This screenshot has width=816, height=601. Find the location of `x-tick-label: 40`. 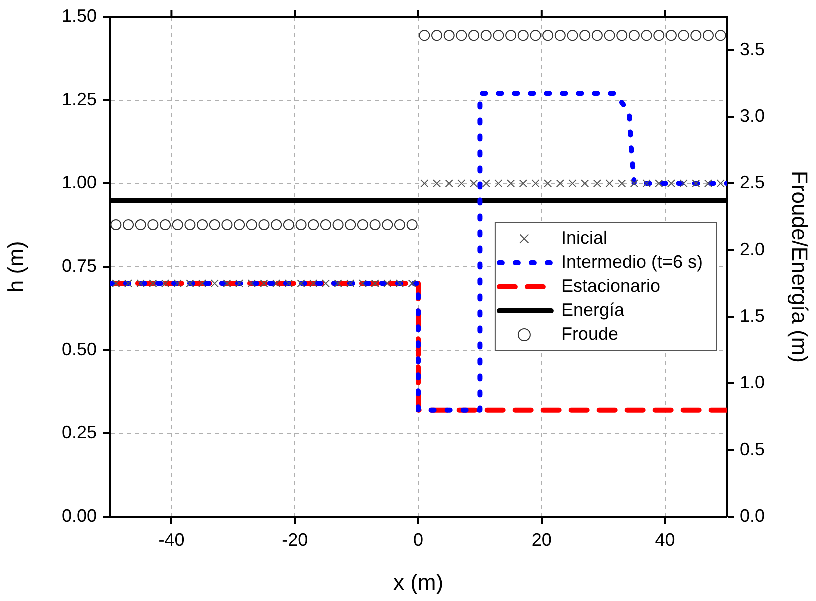

x-tick-label: 40 is located at coordinates (665, 540).